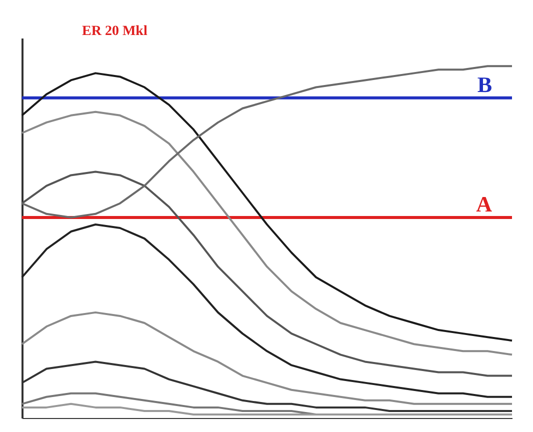 The height and width of the screenshot is (432, 533). Describe the element at coordinates (484, 203) in the screenshot. I see `ref-line-label: A` at that location.